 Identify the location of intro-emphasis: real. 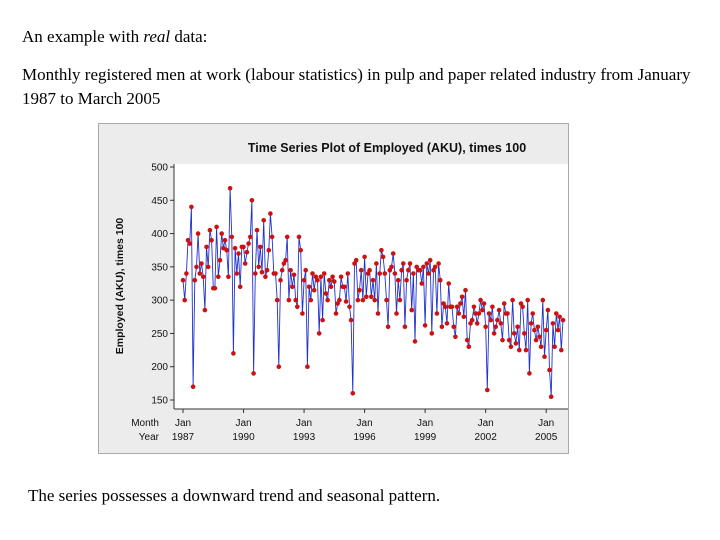
(157, 36).